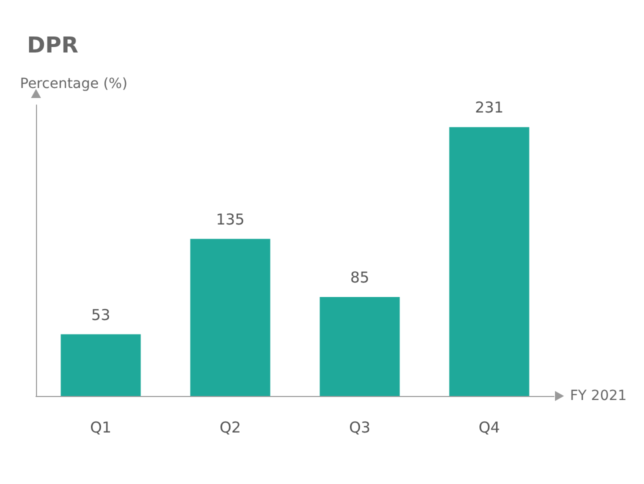  I want to click on x-axis-title: FY 2021, so click(598, 396).